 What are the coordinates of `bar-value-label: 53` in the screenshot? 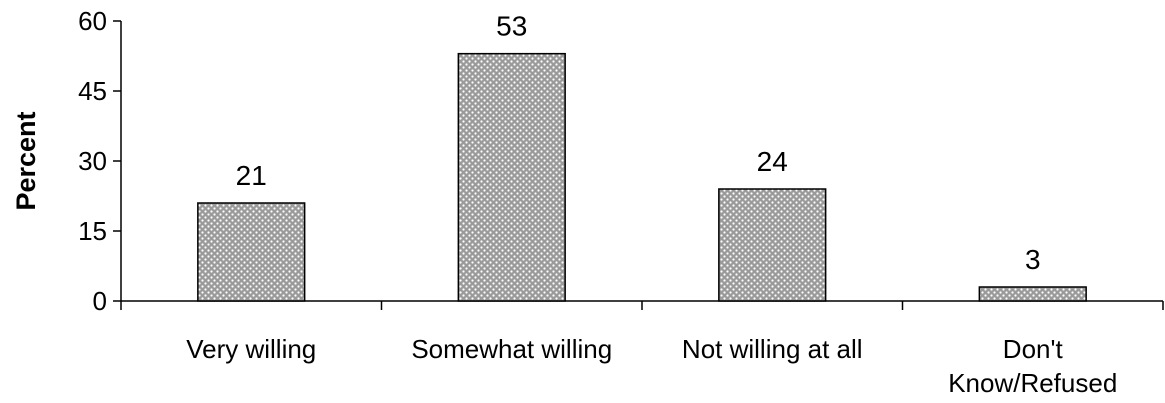 It's located at (511, 26).